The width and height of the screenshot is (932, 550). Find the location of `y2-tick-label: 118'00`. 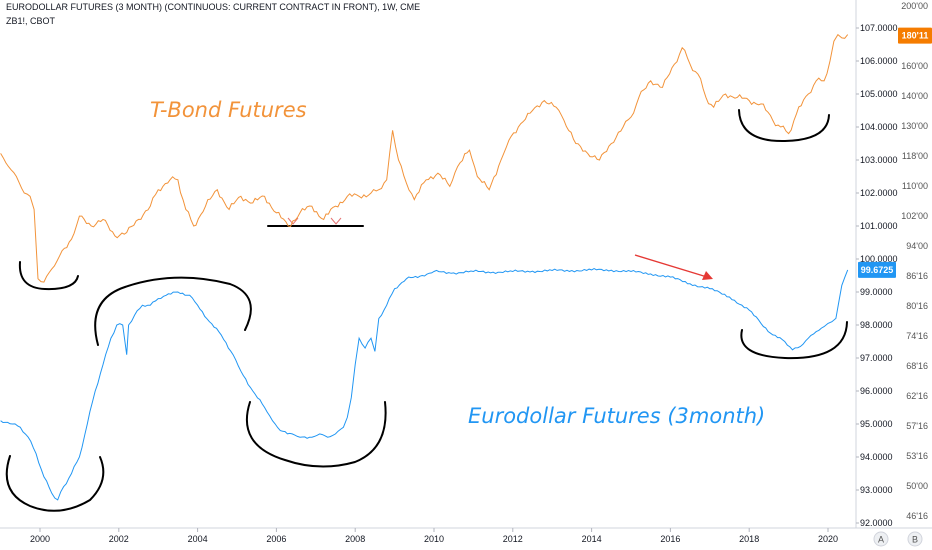

y2-tick-label: 118'00 is located at coordinates (915, 156).